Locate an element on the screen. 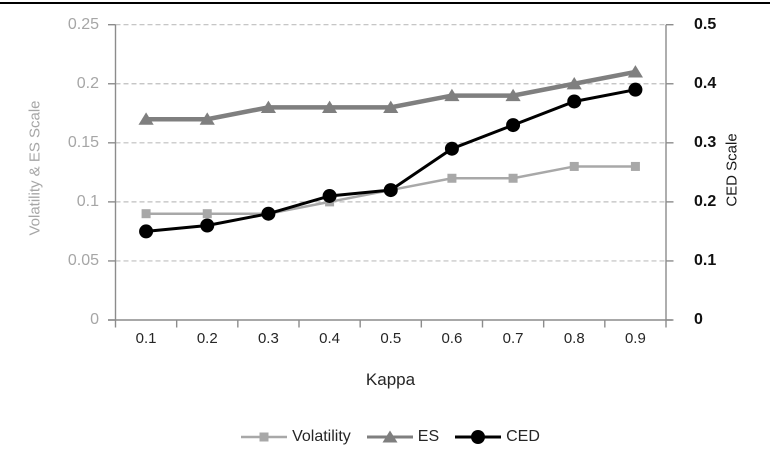 This screenshot has height=472, width=770. legend-label: Volatility is located at coordinates (321, 436).